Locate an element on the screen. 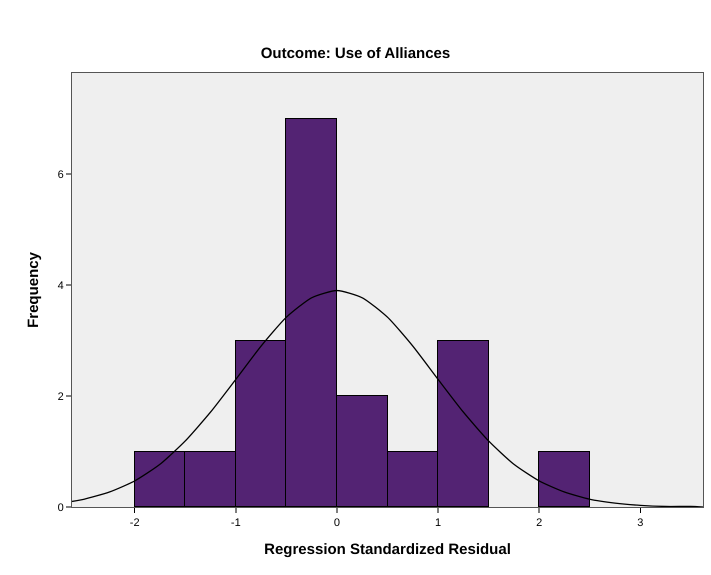 This screenshot has height=575, width=711. x-axis-title: Regression Standardized Residual is located at coordinates (387, 549).